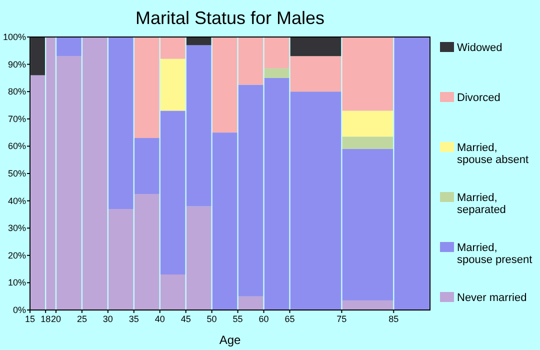  I want to click on x-tick-label: 60, so click(263, 319).